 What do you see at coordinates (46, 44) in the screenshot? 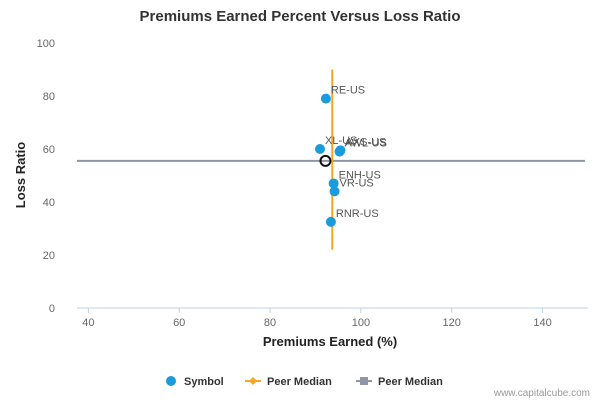
I see `y-tick-label: 100` at bounding box center [46, 44].